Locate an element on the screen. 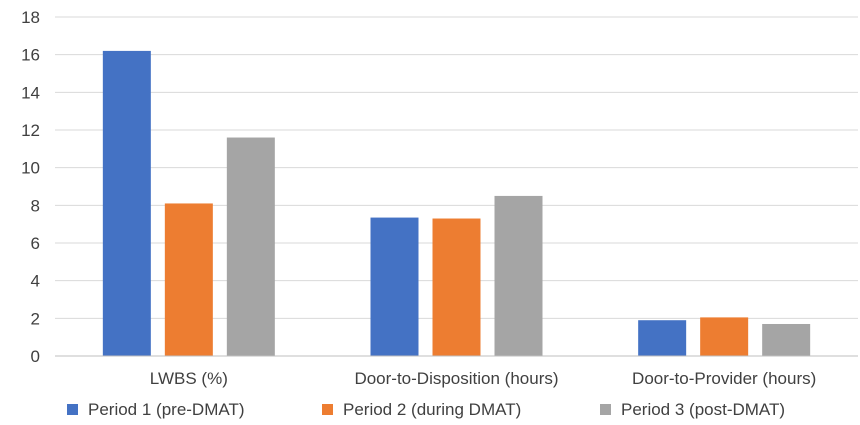 The height and width of the screenshot is (425, 860). y-tick-label: 18 is located at coordinates (30, 17).